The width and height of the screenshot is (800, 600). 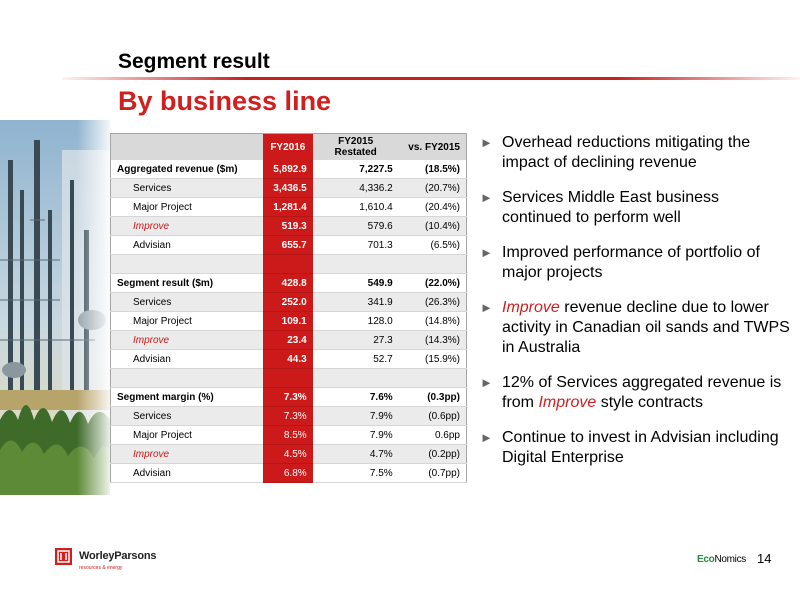 I want to click on cell-vs-fy2015: (20.4%), so click(x=432, y=207).